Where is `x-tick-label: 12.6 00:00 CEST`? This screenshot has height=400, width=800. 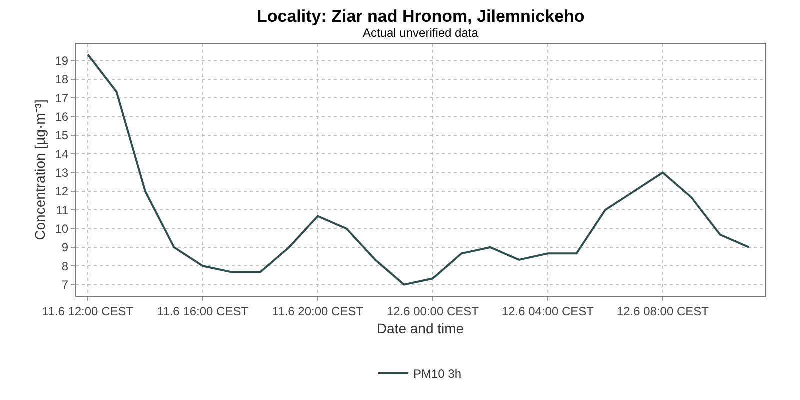
x-tick-label: 12.6 00:00 CEST is located at coordinates (433, 311).